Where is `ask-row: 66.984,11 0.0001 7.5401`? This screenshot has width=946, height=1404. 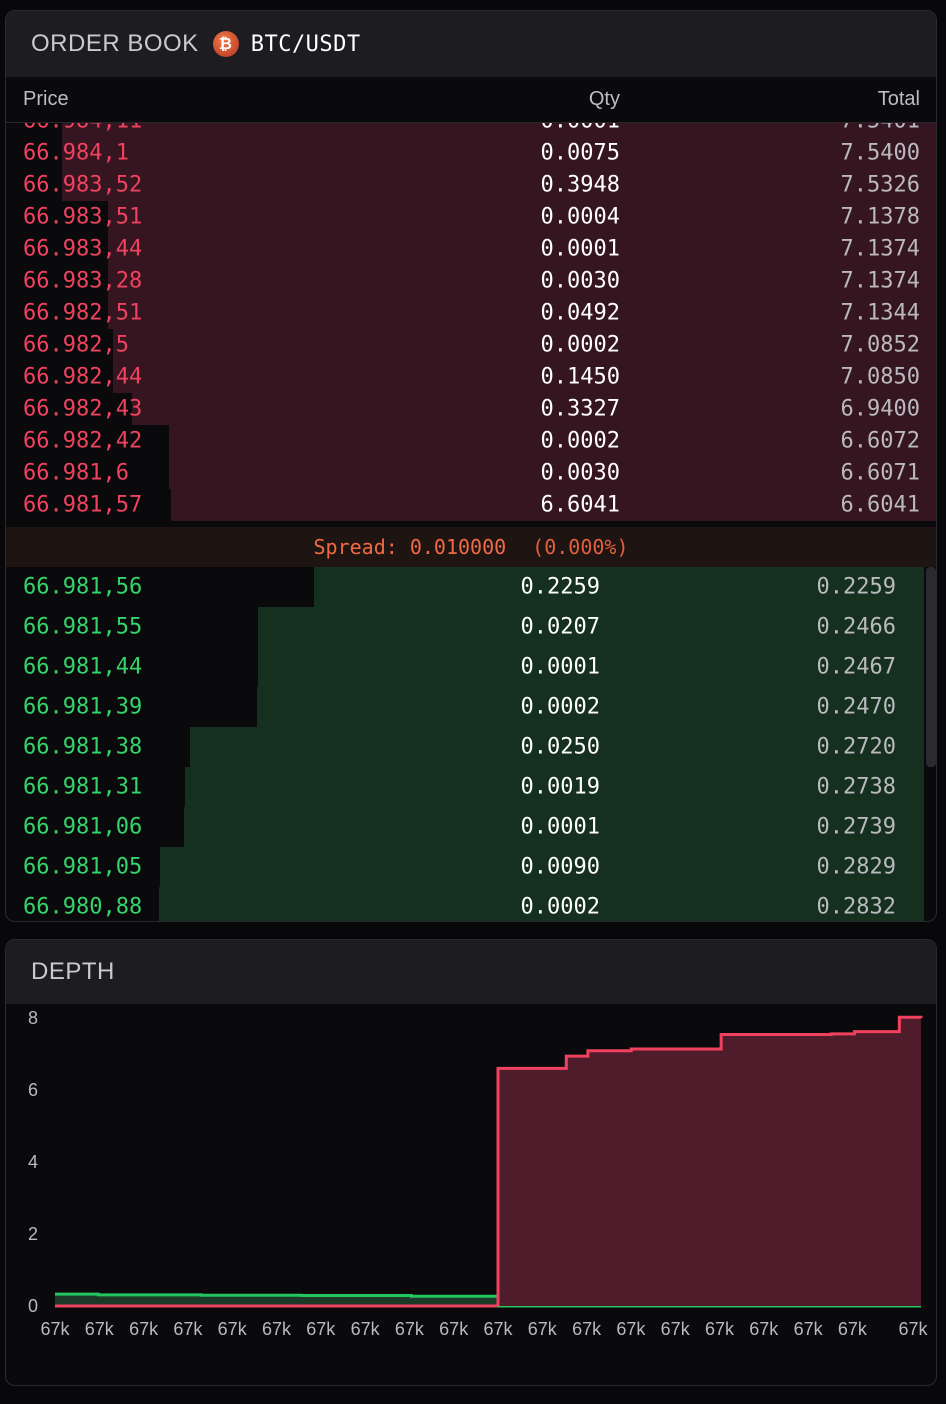
ask-row: 66.984,11 0.0001 7.5401 is located at coordinates (471, 130).